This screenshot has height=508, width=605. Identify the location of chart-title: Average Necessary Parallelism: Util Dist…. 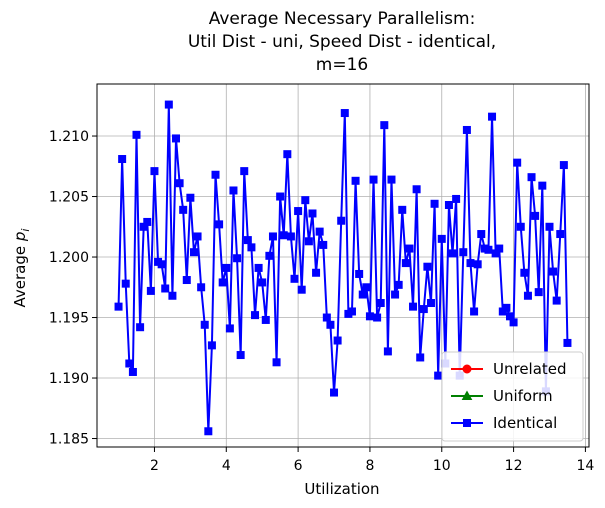
(342, 42).